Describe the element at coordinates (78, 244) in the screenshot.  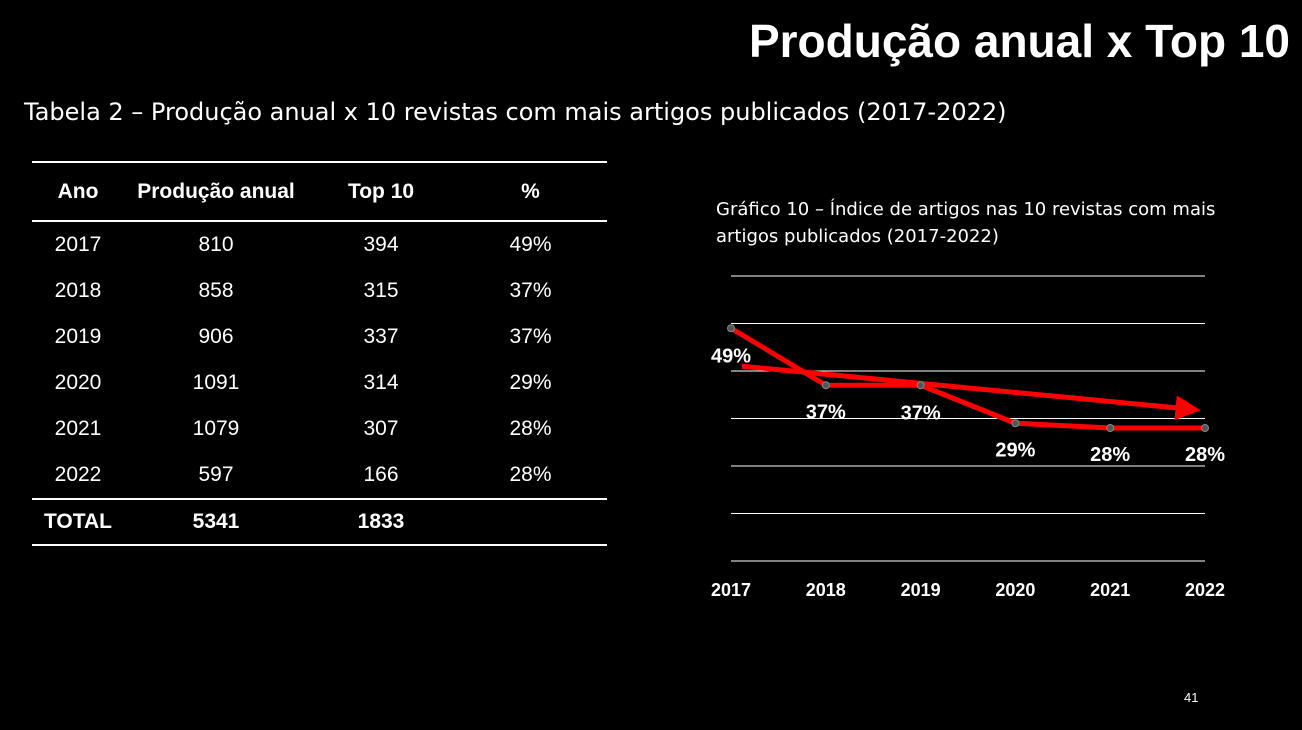
I see `cell-ano: 2017` at that location.